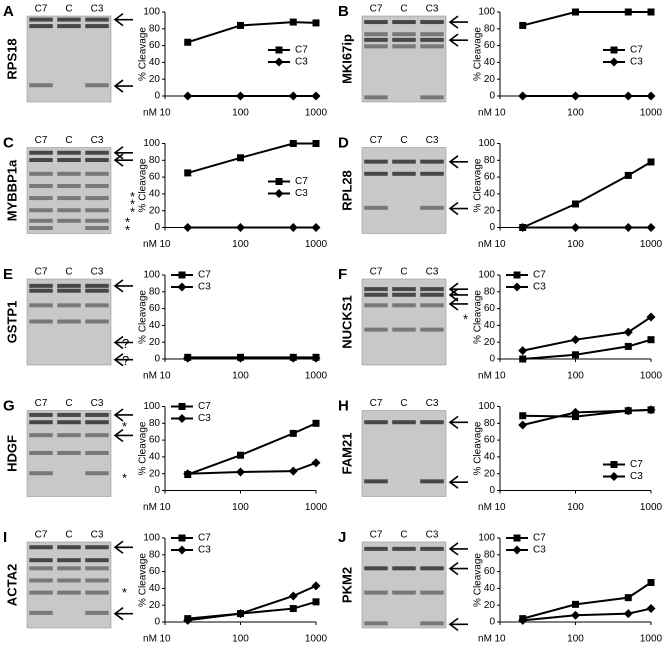 The width and height of the screenshot is (669, 659). Describe the element at coordinates (343, 142) in the screenshot. I see `panel-letter: D` at that location.